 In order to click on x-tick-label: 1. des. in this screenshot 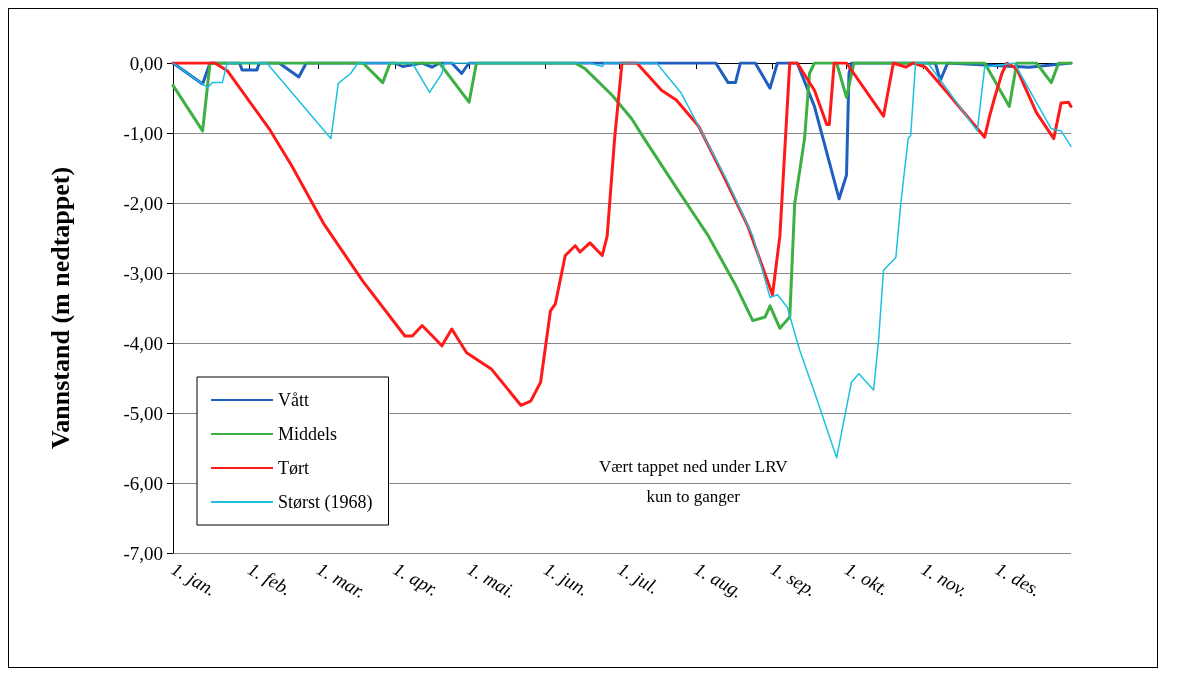, I will do `click(1018, 579)`.